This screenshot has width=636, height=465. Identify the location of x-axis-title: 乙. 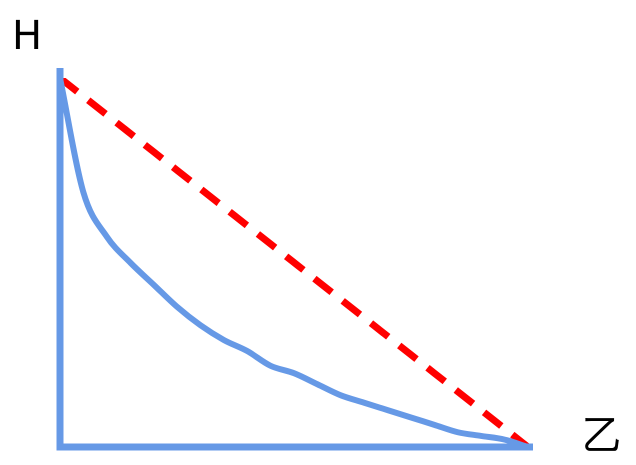
(603, 436).